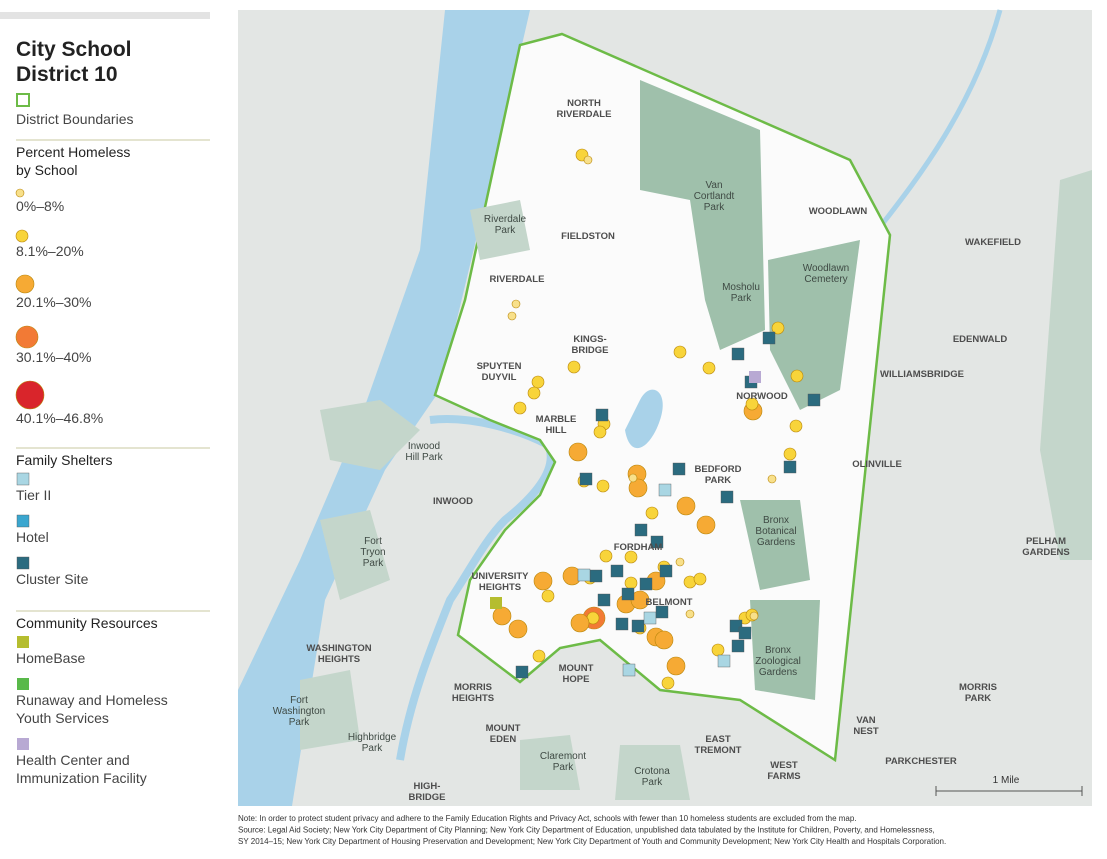 This screenshot has height=859, width=1107. I want to click on place-label: BELMONT, so click(669, 602).